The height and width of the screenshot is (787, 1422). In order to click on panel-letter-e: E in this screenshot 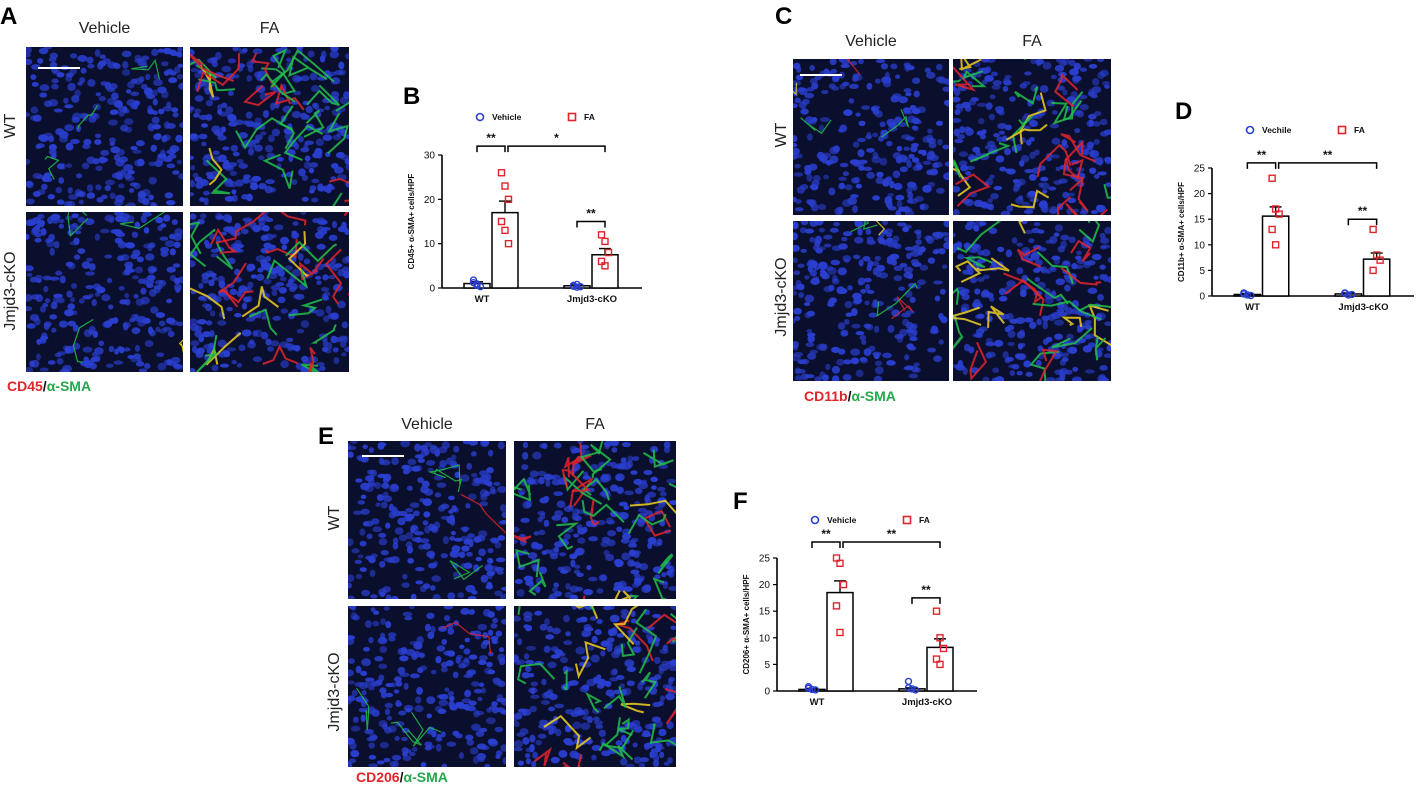, I will do `click(326, 436)`.